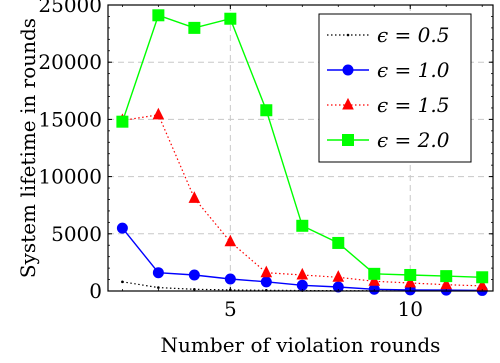 Image resolution: width=500 pixels, height=363 pixels. Describe the element at coordinates (413, 35) in the screenshot. I see `legend-label: ϵ = 0.5` at that location.